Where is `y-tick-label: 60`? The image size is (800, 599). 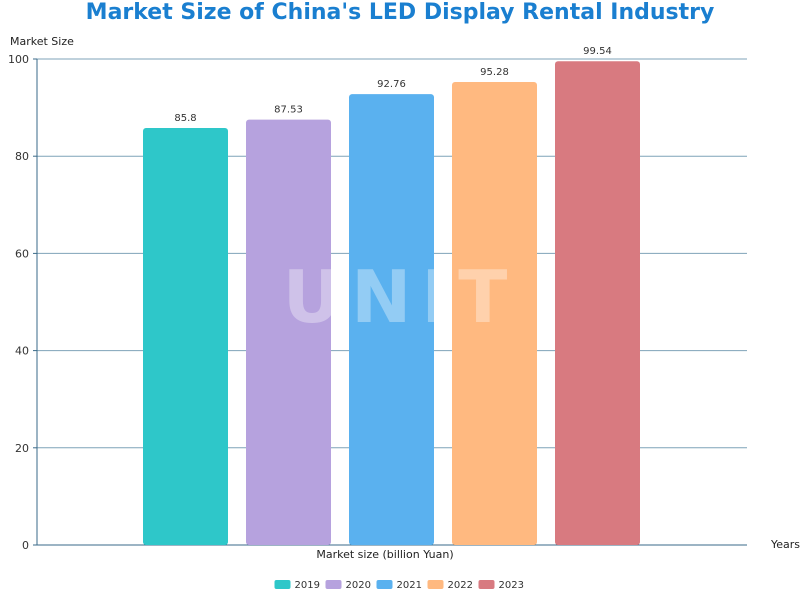
y-tick-label: 60 is located at coordinates (22, 253).